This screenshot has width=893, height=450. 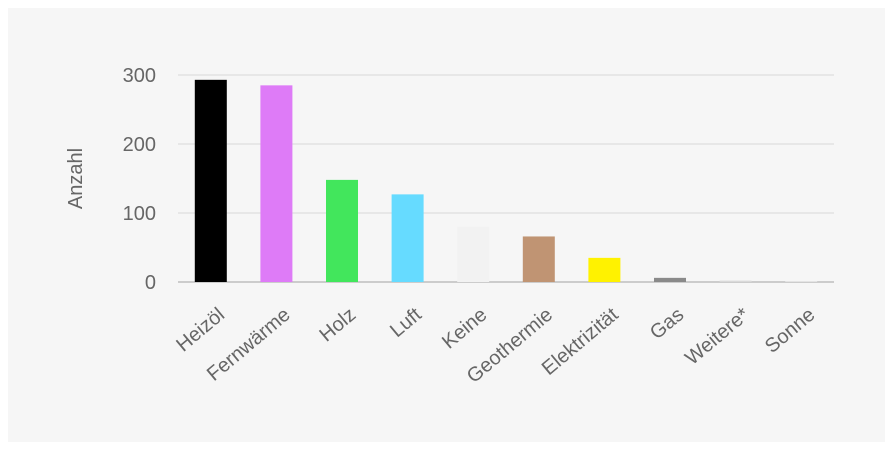 I want to click on y-axis-title: Anzahl, so click(x=76, y=178).